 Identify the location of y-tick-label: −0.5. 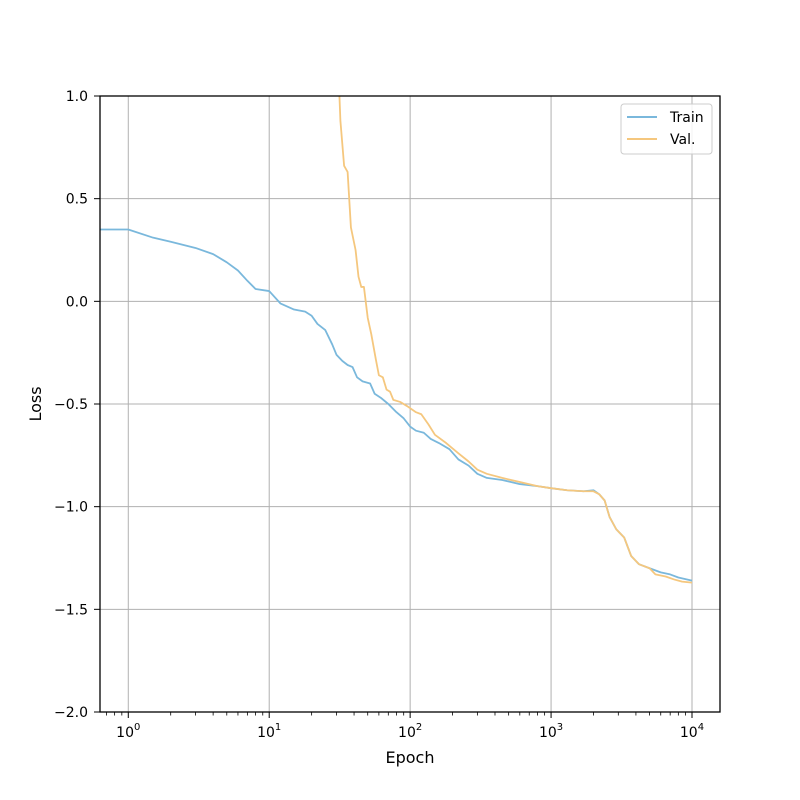
(71, 405).